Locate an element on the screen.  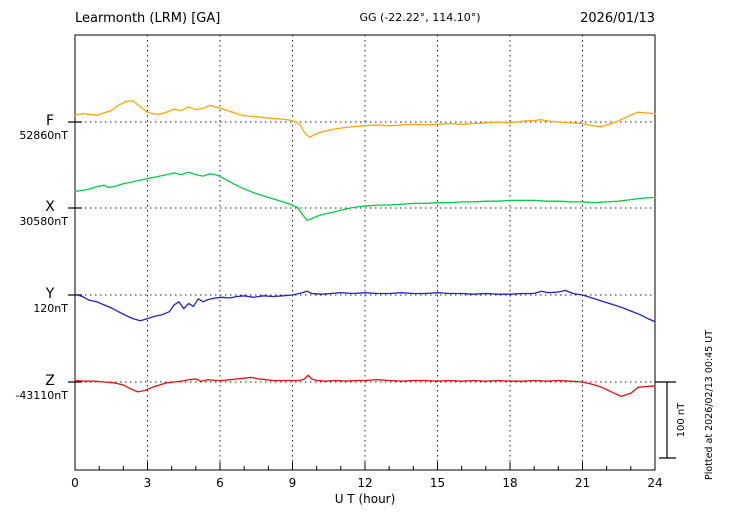
x-tick-label: 12 is located at coordinates (364, 483).